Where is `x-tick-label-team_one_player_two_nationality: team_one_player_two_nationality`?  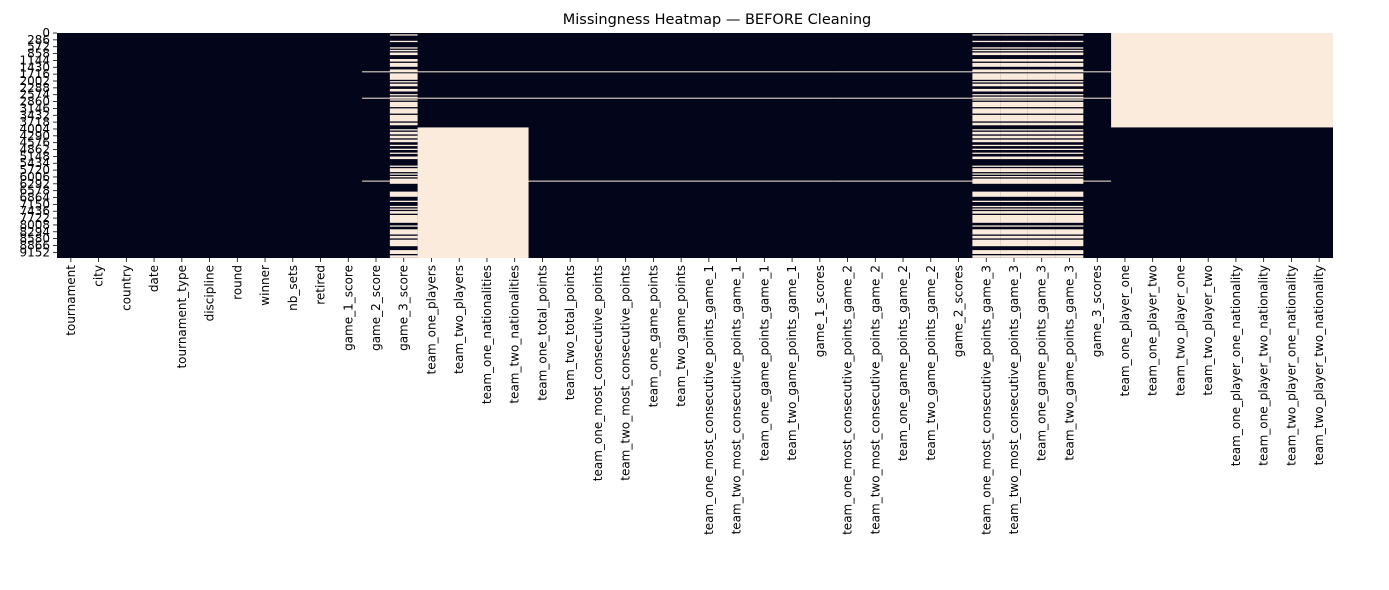 x-tick-label-team_one_player_two_nationality: team_one_player_two_nationality is located at coordinates (1264, 365).